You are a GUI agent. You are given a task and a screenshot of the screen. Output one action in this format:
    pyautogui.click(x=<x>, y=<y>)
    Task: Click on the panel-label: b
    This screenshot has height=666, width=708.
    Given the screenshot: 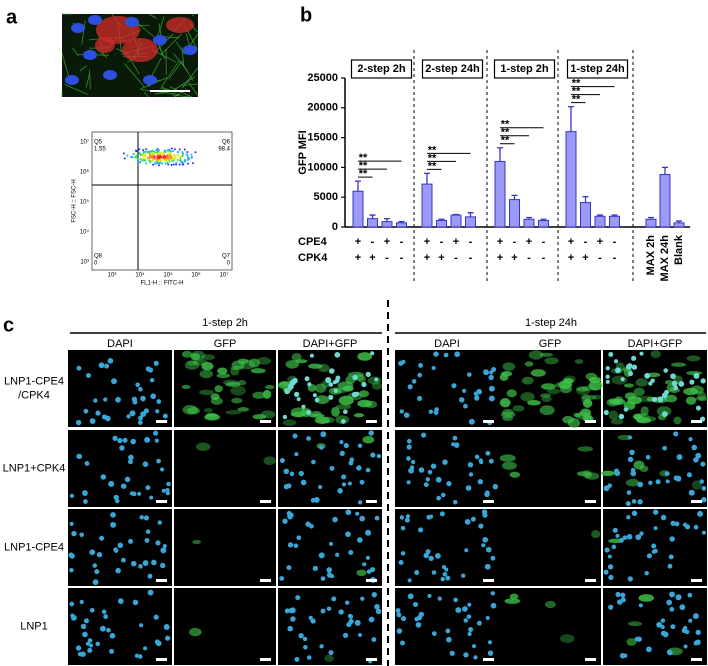 What is the action you would take?
    pyautogui.click(x=306, y=15)
    